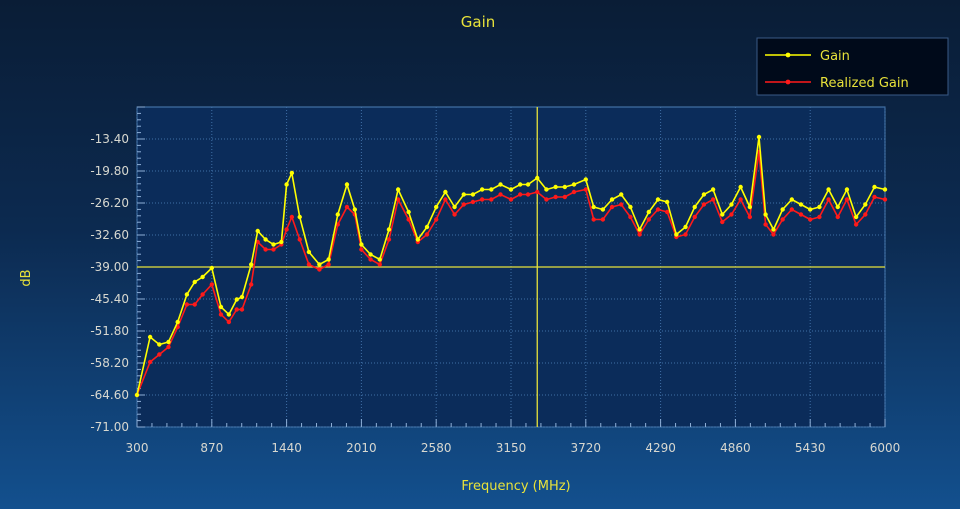 The height and width of the screenshot is (509, 960). What do you see at coordinates (885, 448) in the screenshot?
I see `x-tick-label: 6000` at bounding box center [885, 448].